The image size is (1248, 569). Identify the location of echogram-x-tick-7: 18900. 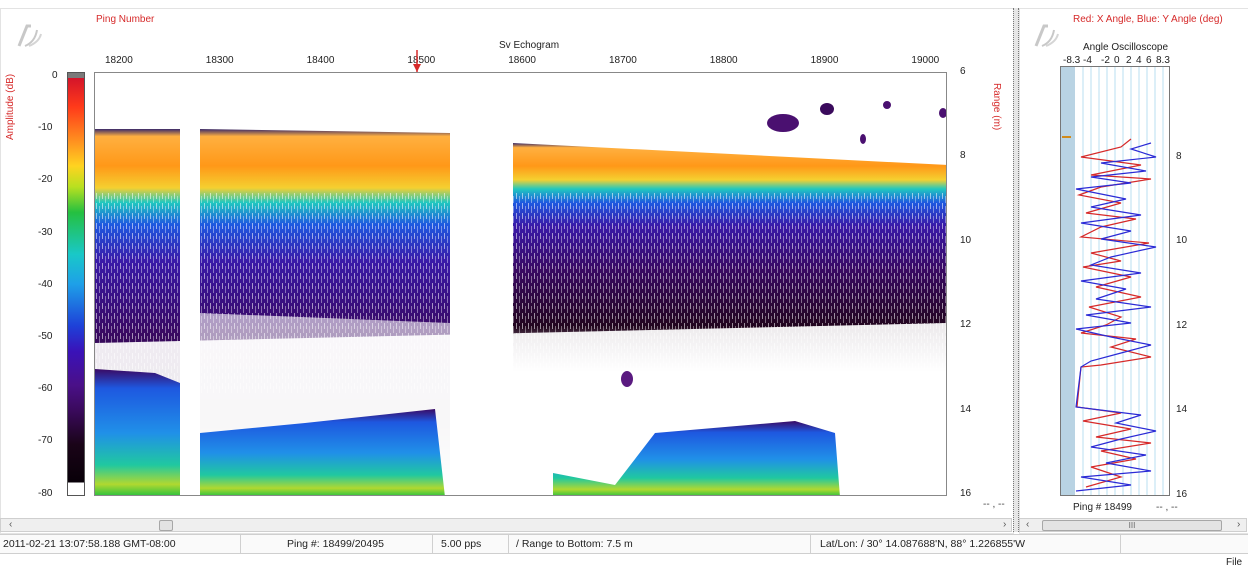
(824, 60).